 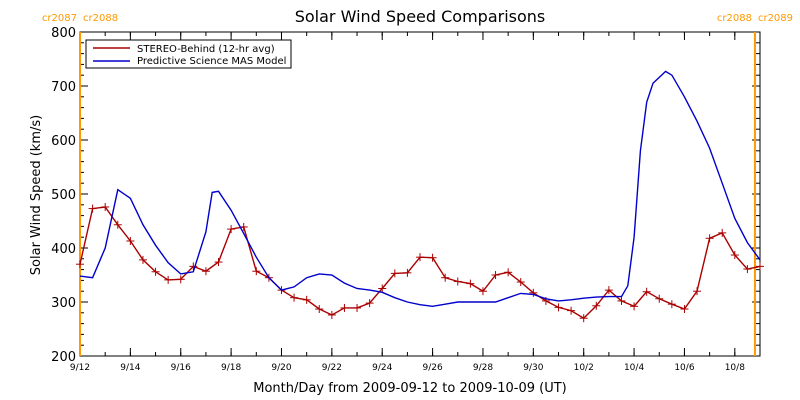 I want to click on legend-label-stereo: STEREO-Behind (12-hr avg), so click(x=206, y=49).